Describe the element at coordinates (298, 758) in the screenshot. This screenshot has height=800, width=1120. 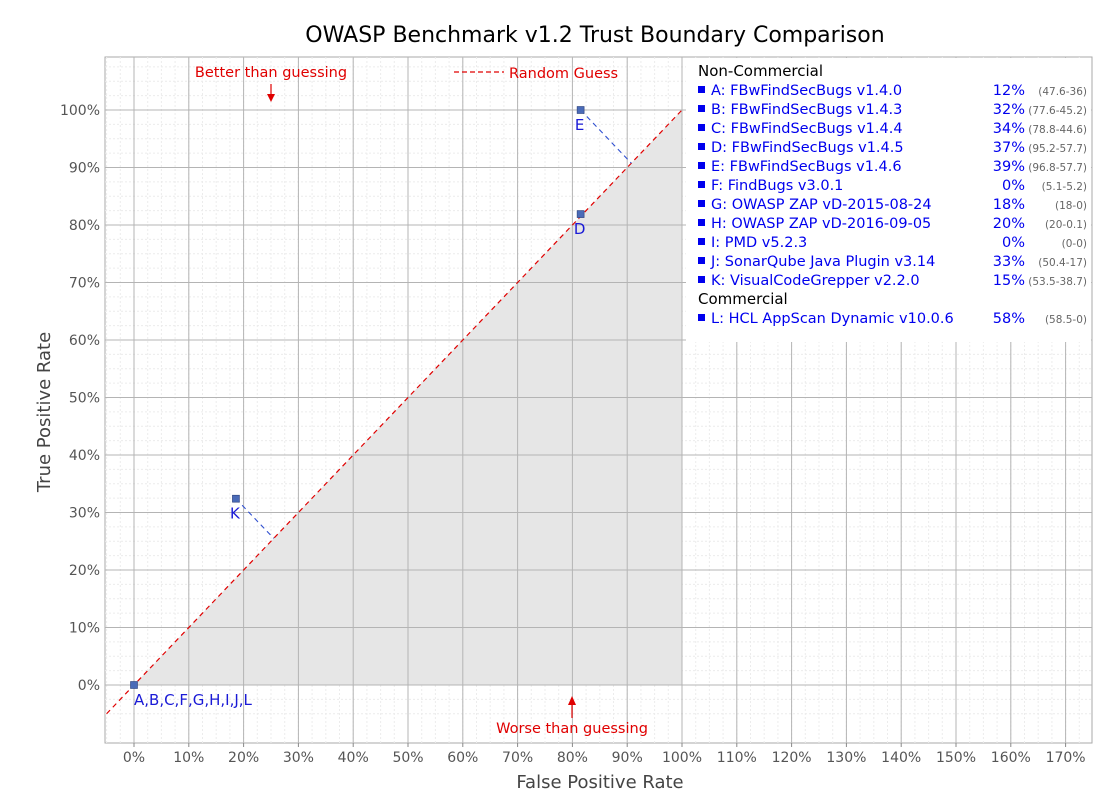
I see `x-tick-label: 30%` at that location.